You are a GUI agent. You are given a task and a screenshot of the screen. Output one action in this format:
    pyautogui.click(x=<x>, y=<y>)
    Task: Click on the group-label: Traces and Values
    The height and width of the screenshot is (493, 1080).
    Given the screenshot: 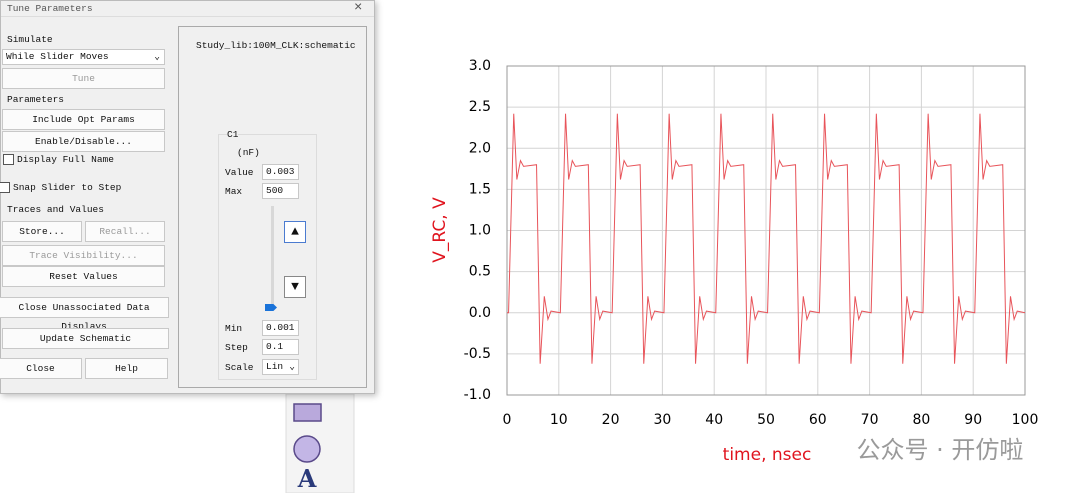 What is the action you would take?
    pyautogui.click(x=55, y=209)
    